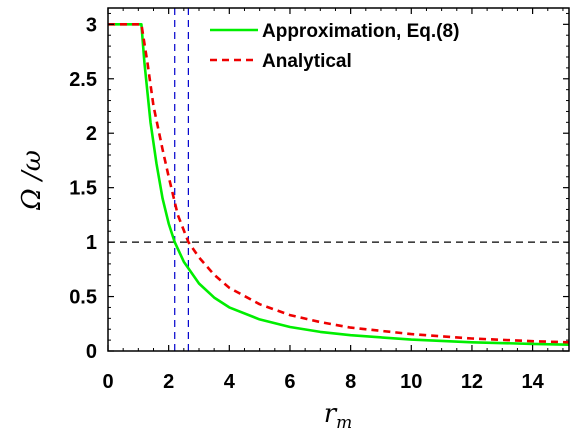  What do you see at coordinates (91, 134) in the screenshot?
I see `y-tick-label: 2` at bounding box center [91, 134].